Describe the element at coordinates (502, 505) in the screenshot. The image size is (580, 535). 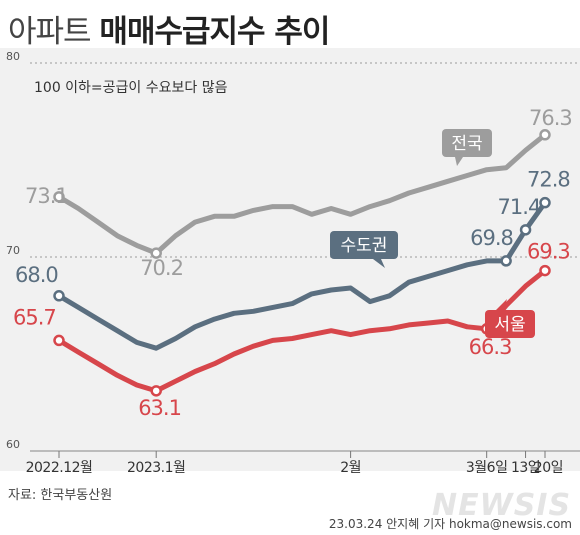
I see `newsis-logo: NEWSIS` at that location.